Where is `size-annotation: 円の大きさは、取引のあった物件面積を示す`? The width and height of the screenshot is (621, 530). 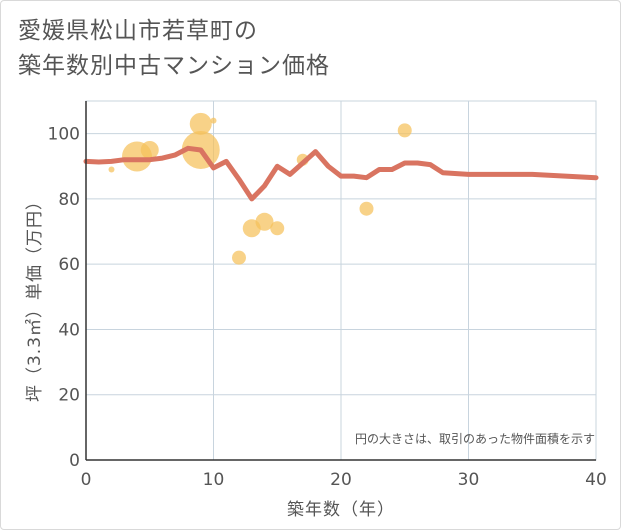
size-annotation: 円の大きさは、取引のあった物件面積を示す is located at coordinates (475, 438).